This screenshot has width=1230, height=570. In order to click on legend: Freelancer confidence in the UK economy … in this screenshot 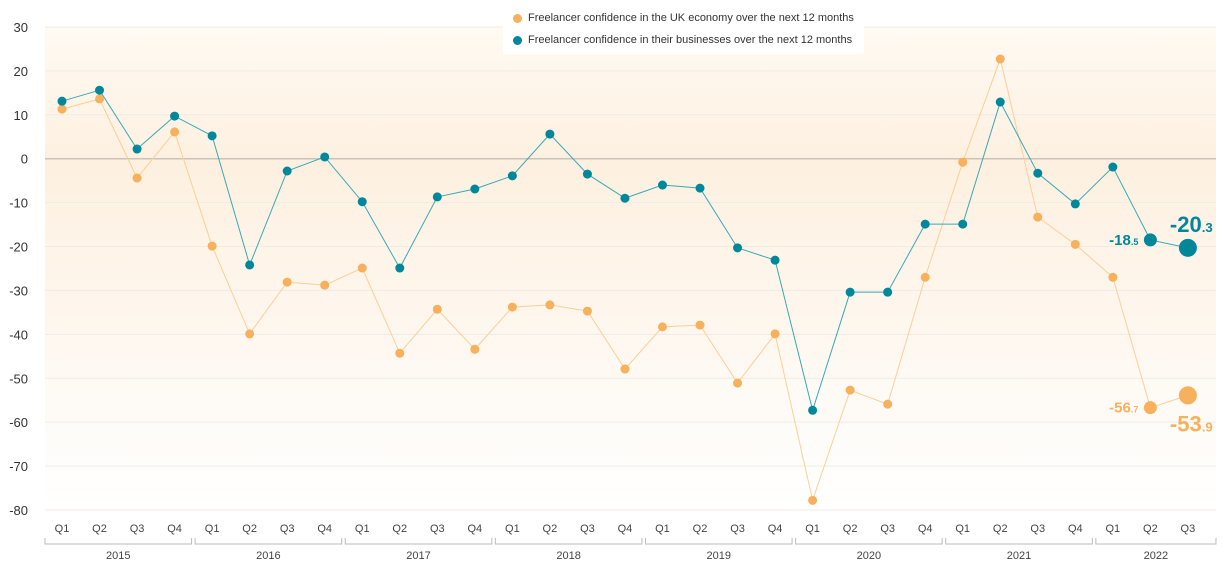, I will do `click(683, 29)`.